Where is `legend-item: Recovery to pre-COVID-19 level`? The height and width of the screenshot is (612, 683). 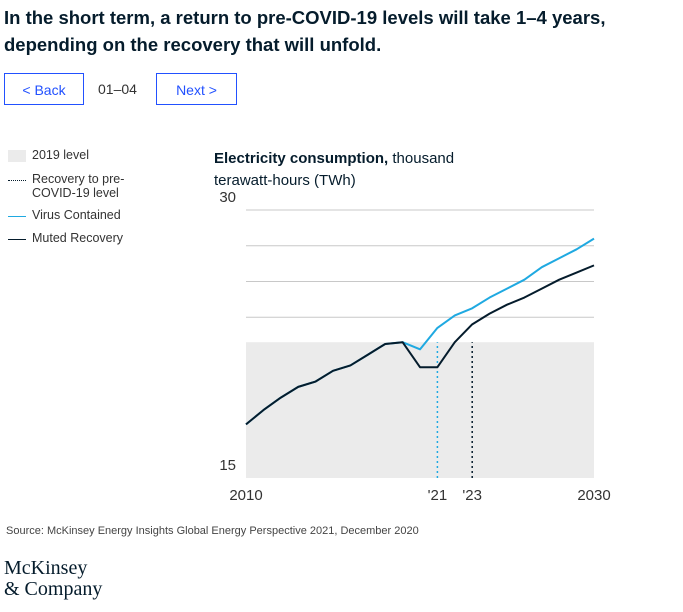
legend-item: Recovery to pre-COVID-19 level is located at coordinates (80, 186).